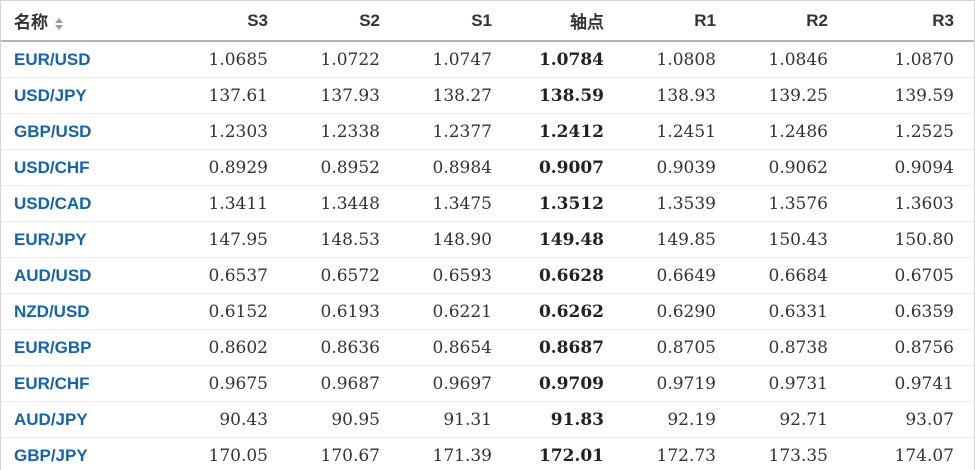 This screenshot has width=975, height=470. What do you see at coordinates (31, 22) in the screenshot?
I see `column-header-label: 名称` at bounding box center [31, 22].